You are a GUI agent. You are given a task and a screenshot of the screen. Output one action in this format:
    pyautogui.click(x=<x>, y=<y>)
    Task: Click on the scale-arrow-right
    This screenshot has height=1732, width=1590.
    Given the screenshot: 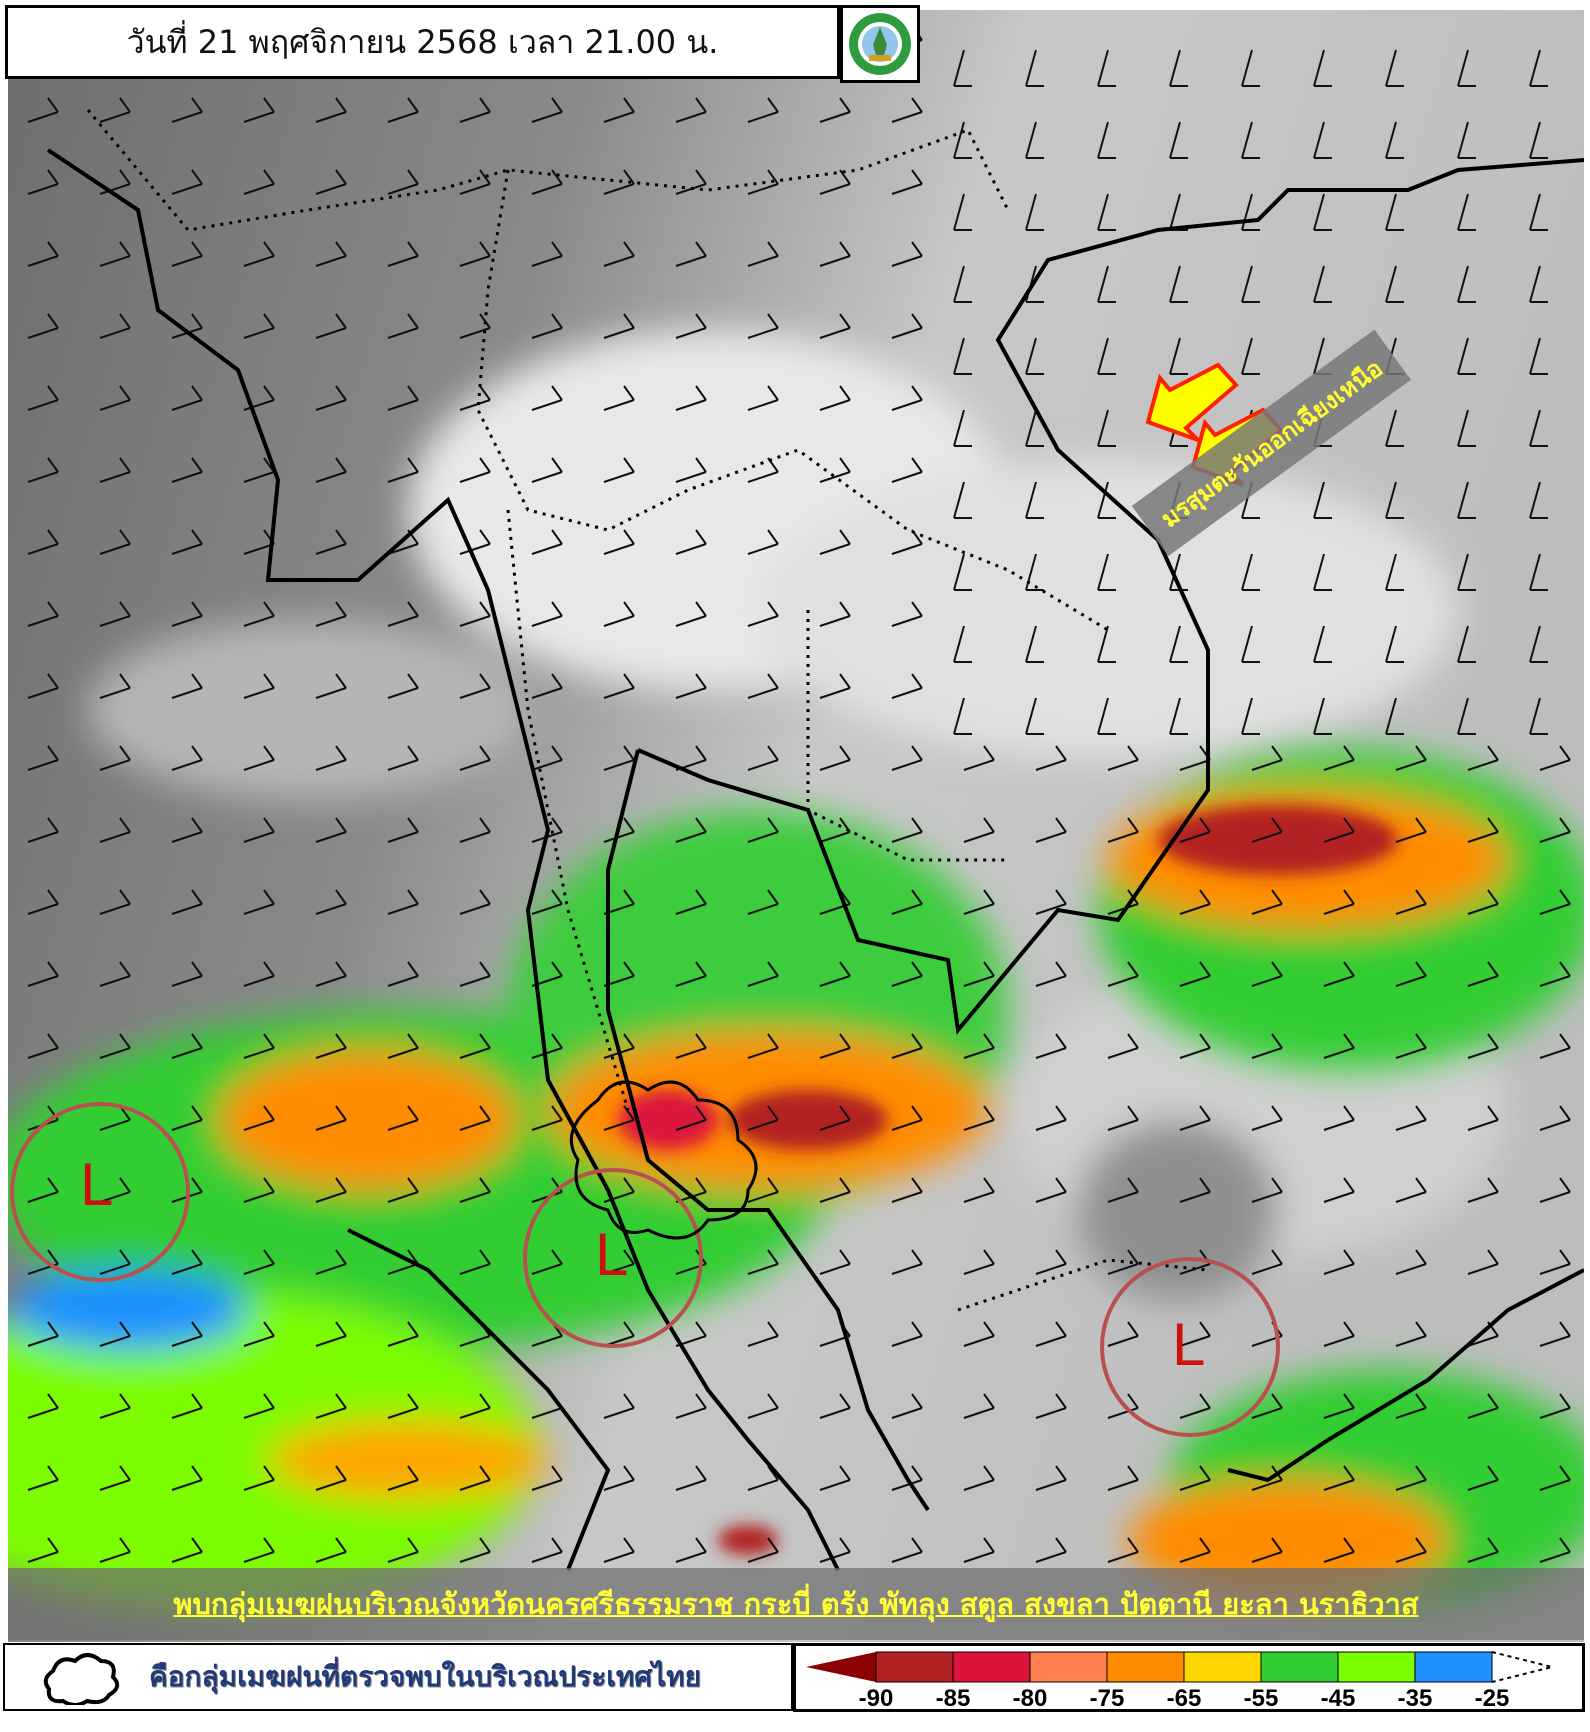 What is the action you would take?
    pyautogui.click(x=1522, y=1667)
    